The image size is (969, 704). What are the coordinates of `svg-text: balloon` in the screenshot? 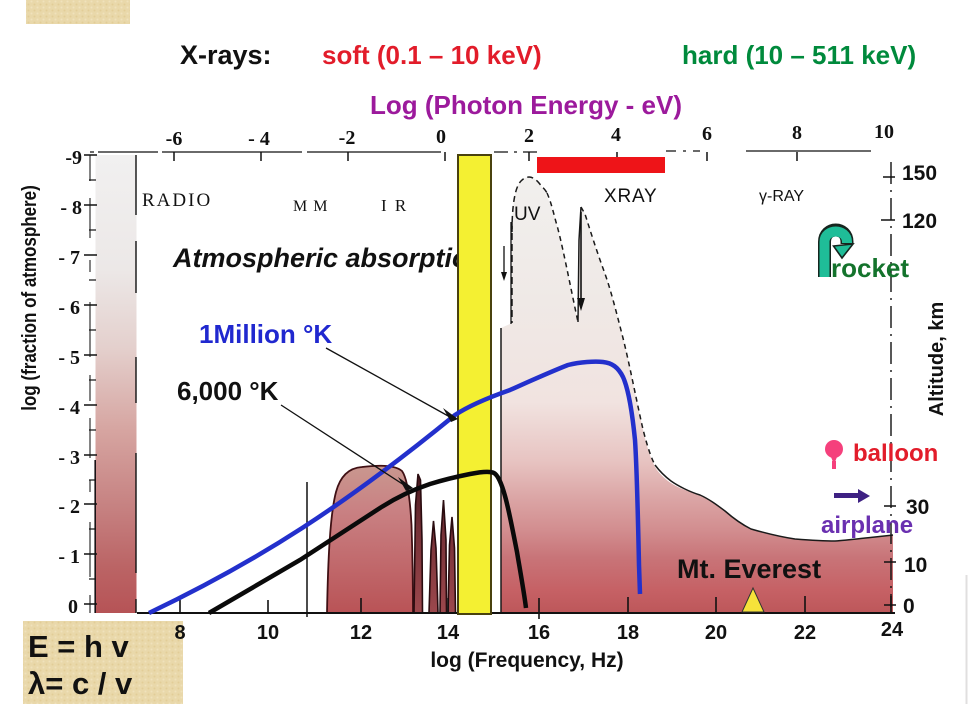 It's located at (895, 453).